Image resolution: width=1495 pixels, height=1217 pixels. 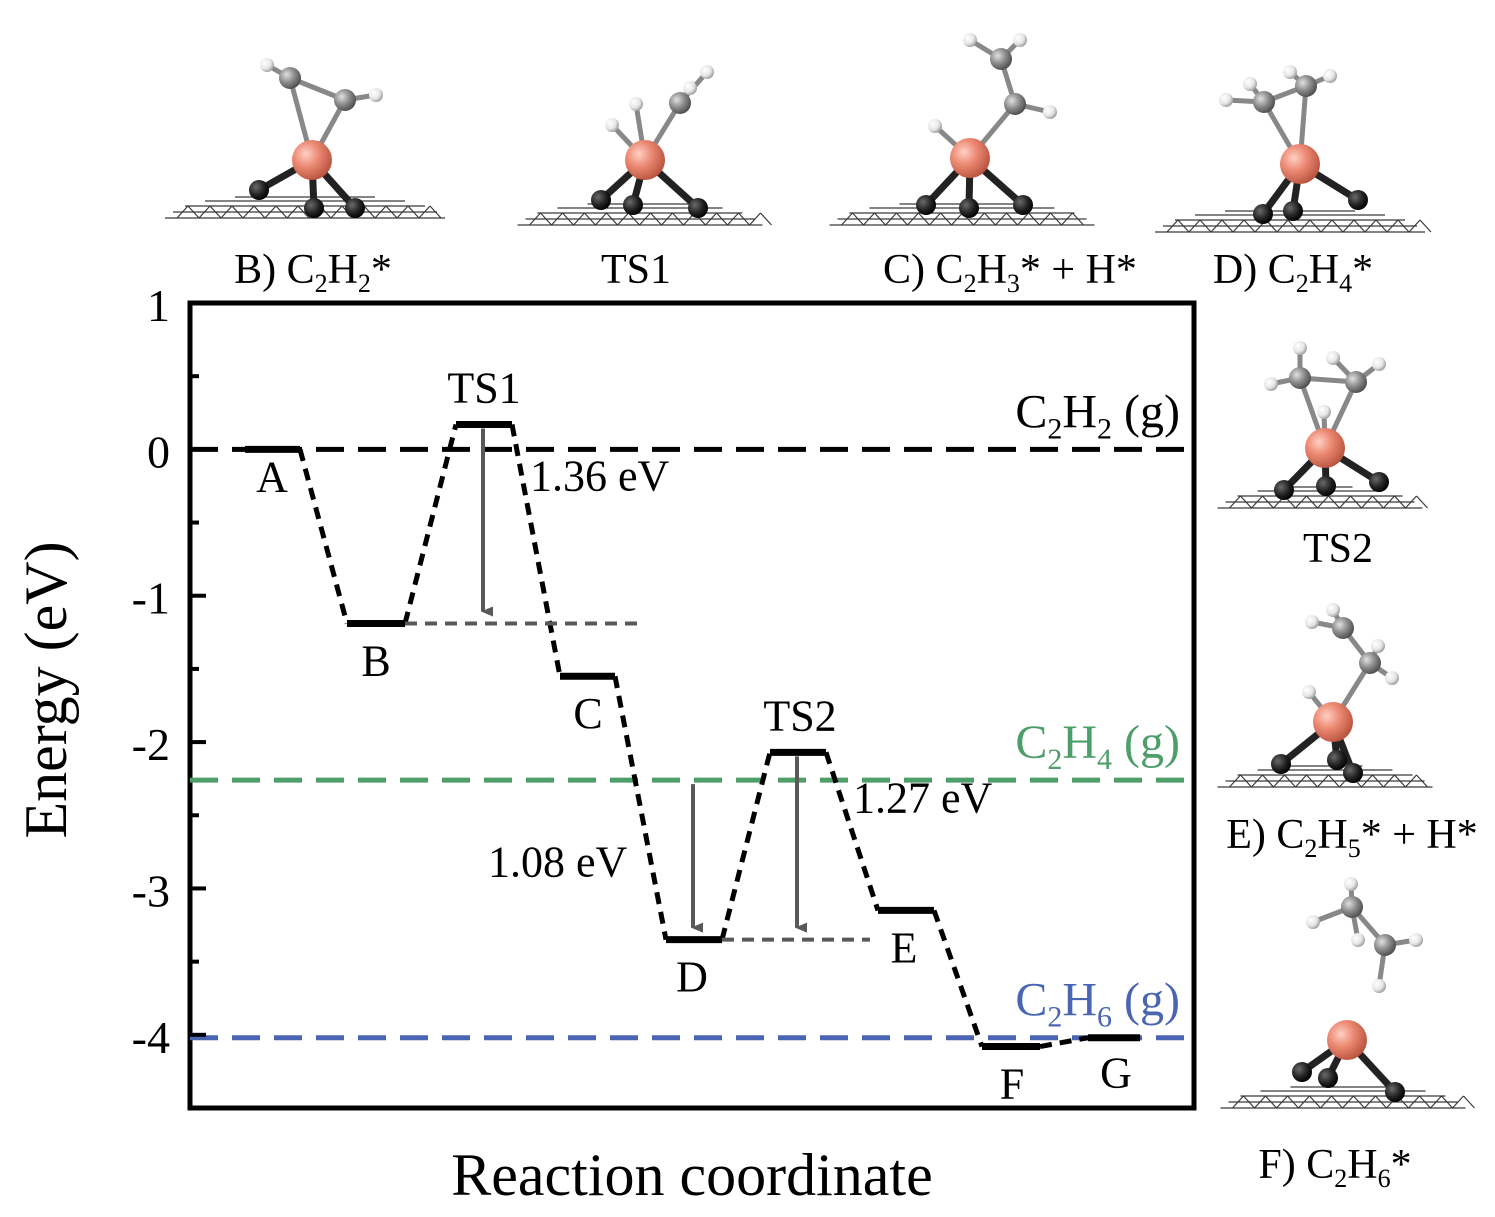 What do you see at coordinates (46, 689) in the screenshot?
I see `y-axis-label: Energy (eV)` at bounding box center [46, 689].